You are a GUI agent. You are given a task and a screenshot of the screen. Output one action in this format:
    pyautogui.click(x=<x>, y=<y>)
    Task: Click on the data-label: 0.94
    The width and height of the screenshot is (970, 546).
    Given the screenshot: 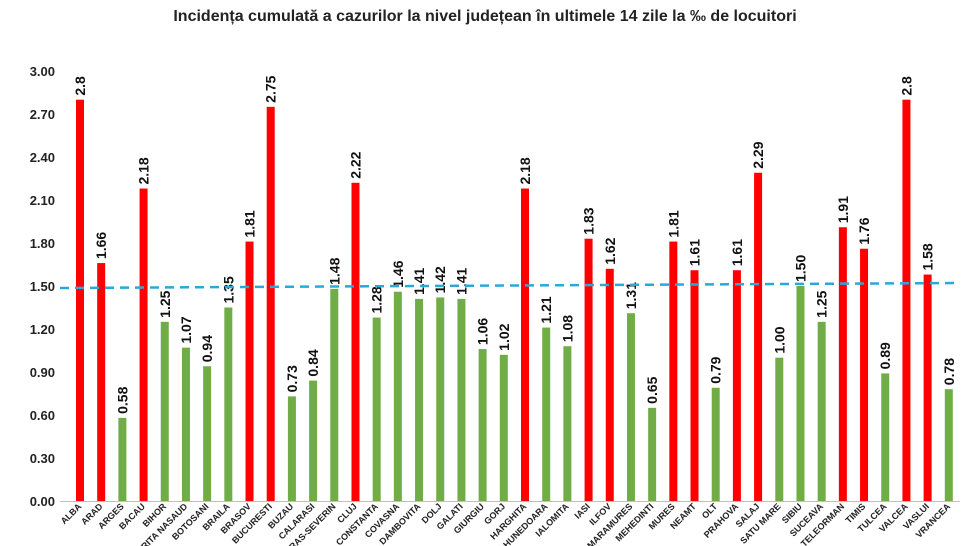 What is the action you would take?
    pyautogui.click(x=207, y=348)
    